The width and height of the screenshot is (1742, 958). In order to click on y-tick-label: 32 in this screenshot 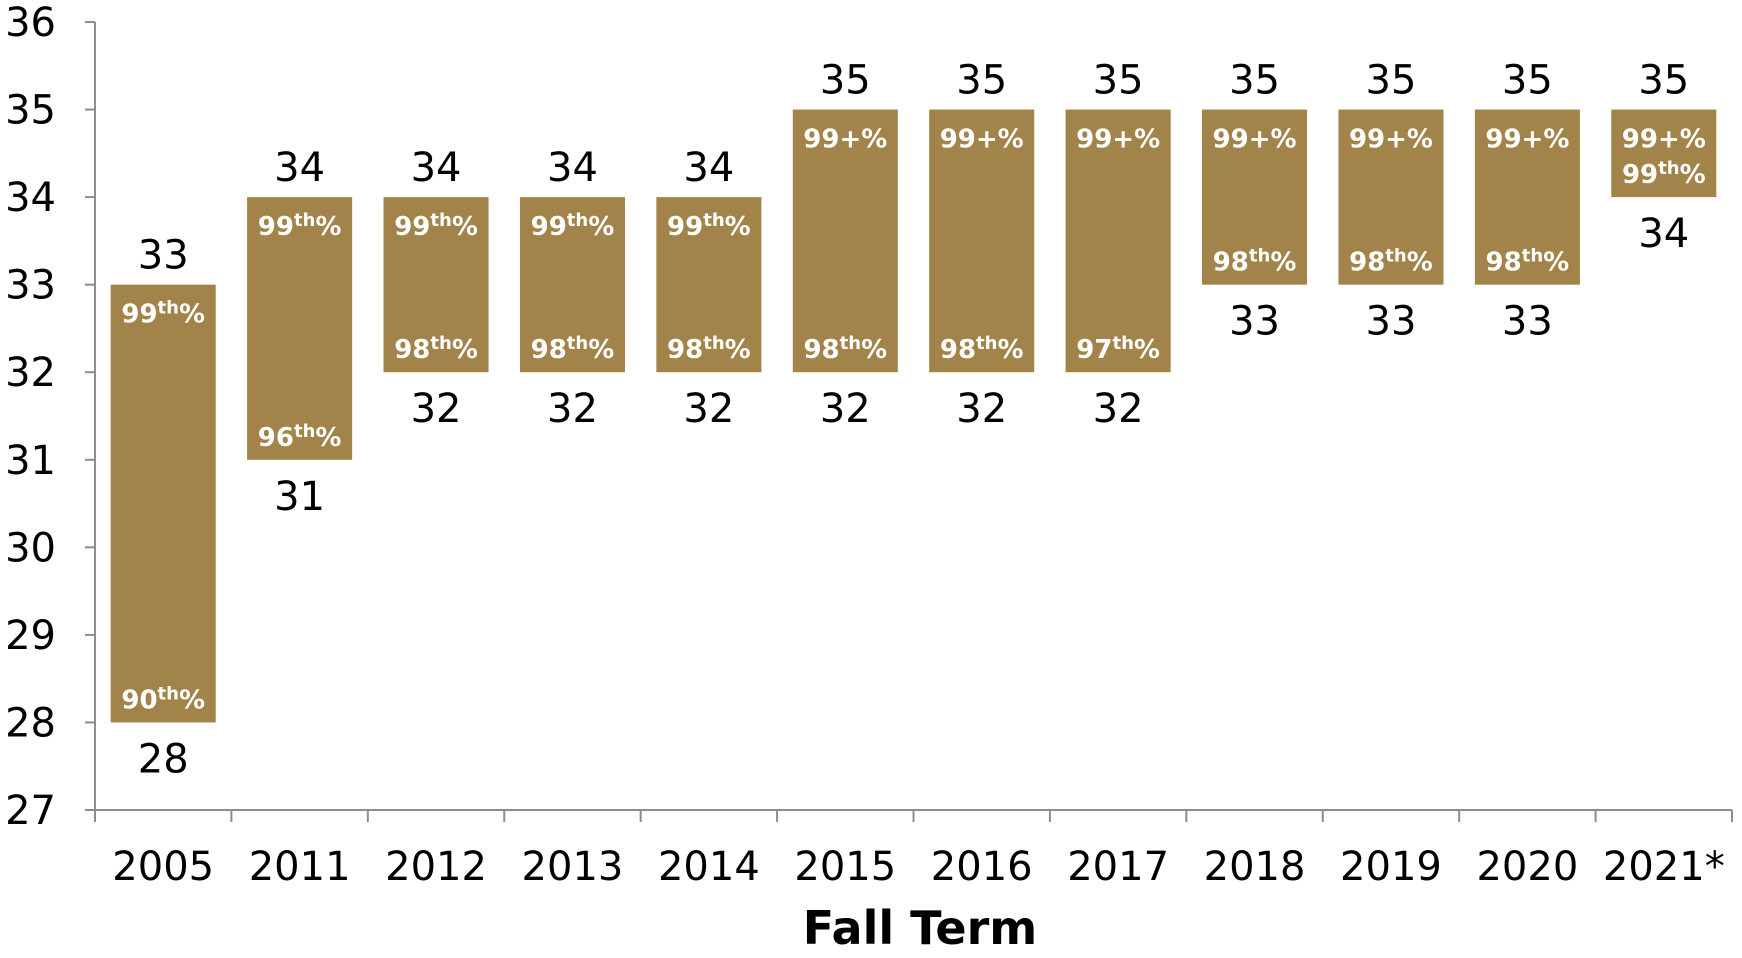, I will do `click(30, 373)`.